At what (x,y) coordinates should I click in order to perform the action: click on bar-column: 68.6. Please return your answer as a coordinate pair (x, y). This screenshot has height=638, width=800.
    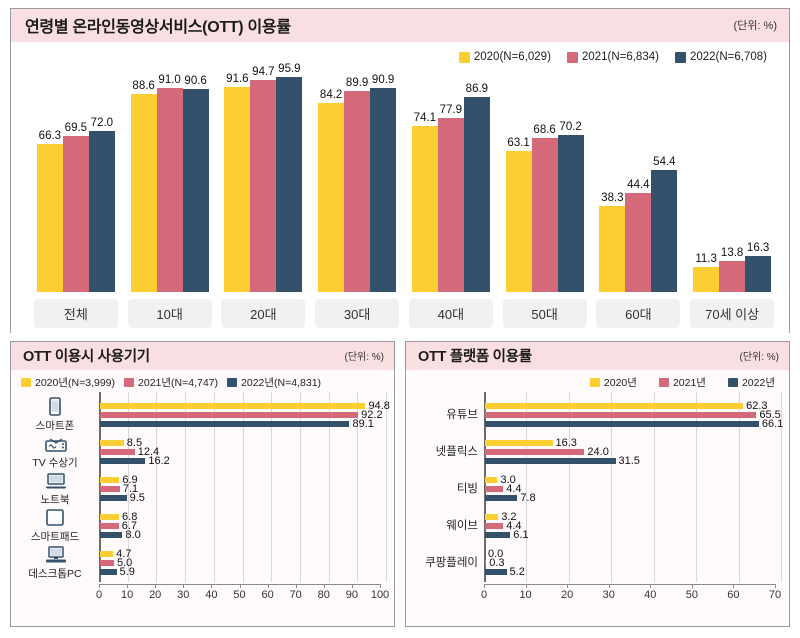
    Looking at the image, I should click on (544, 180).